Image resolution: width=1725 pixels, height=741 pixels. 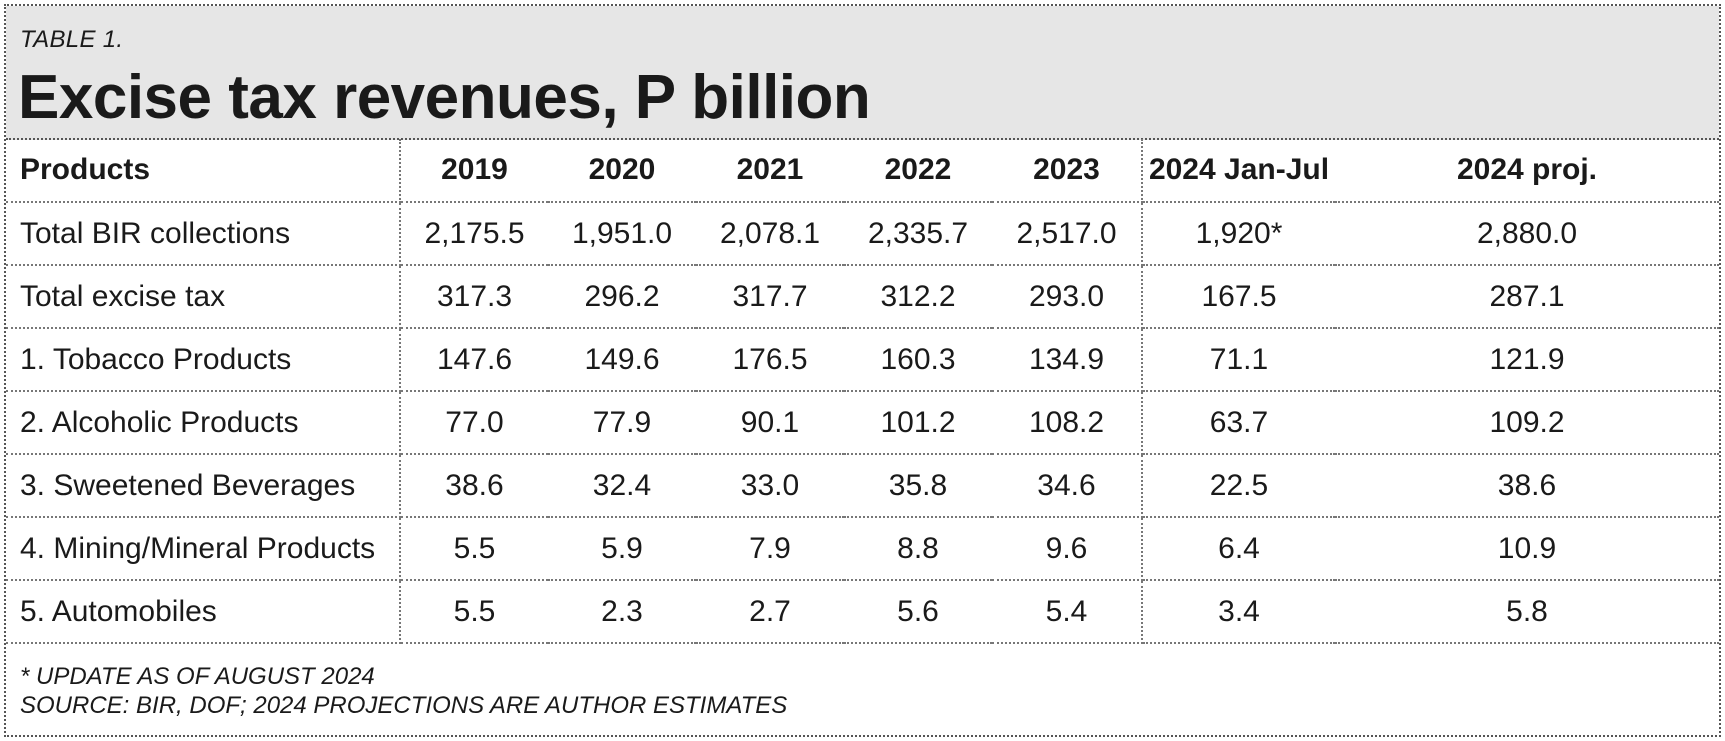 What do you see at coordinates (622, 486) in the screenshot?
I see `table-cell: 32.4` at bounding box center [622, 486].